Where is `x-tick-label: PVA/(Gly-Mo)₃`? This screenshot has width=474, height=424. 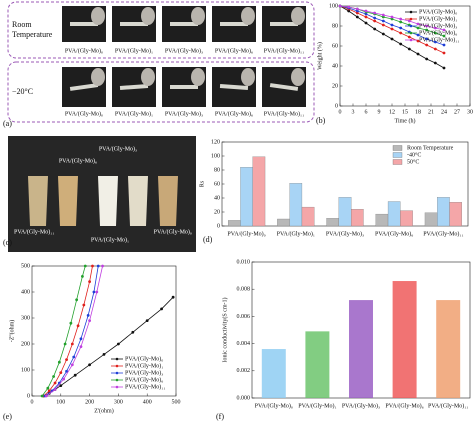 x-tick-label: PVA/(Gly-Mo)₃ is located at coordinates (345, 233).